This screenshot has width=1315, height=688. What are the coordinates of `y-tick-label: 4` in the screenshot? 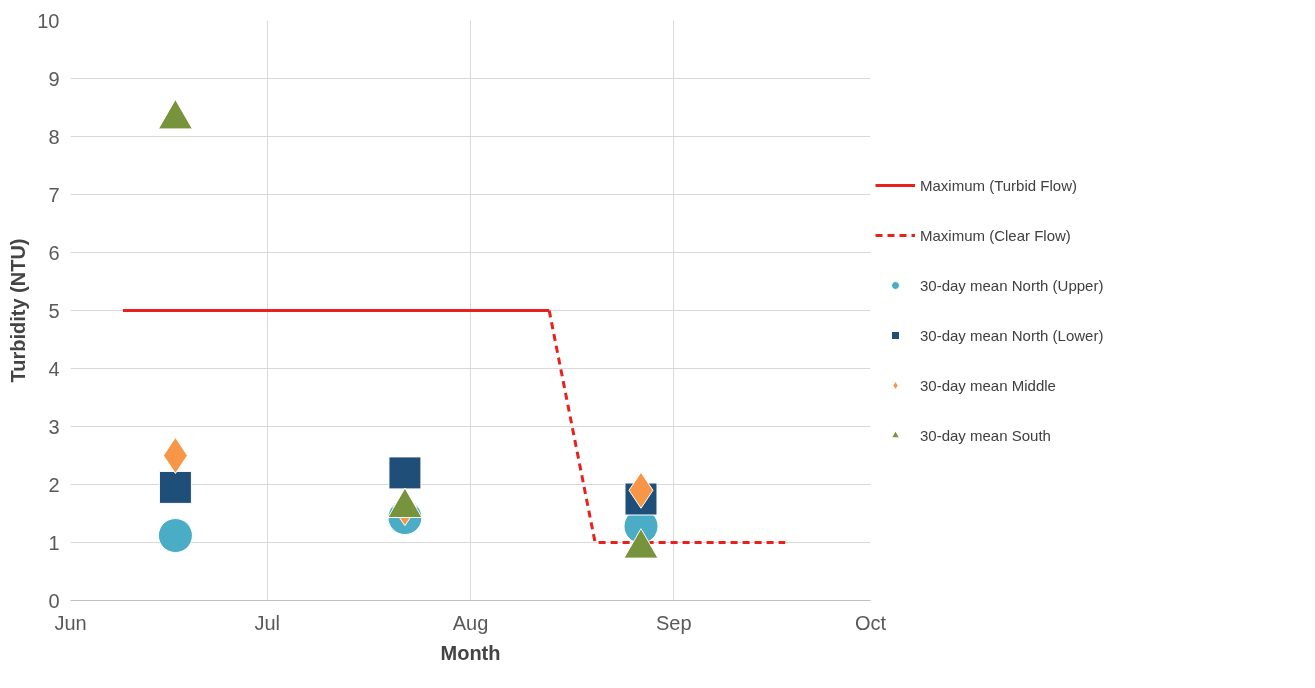 It's located at (54, 368).